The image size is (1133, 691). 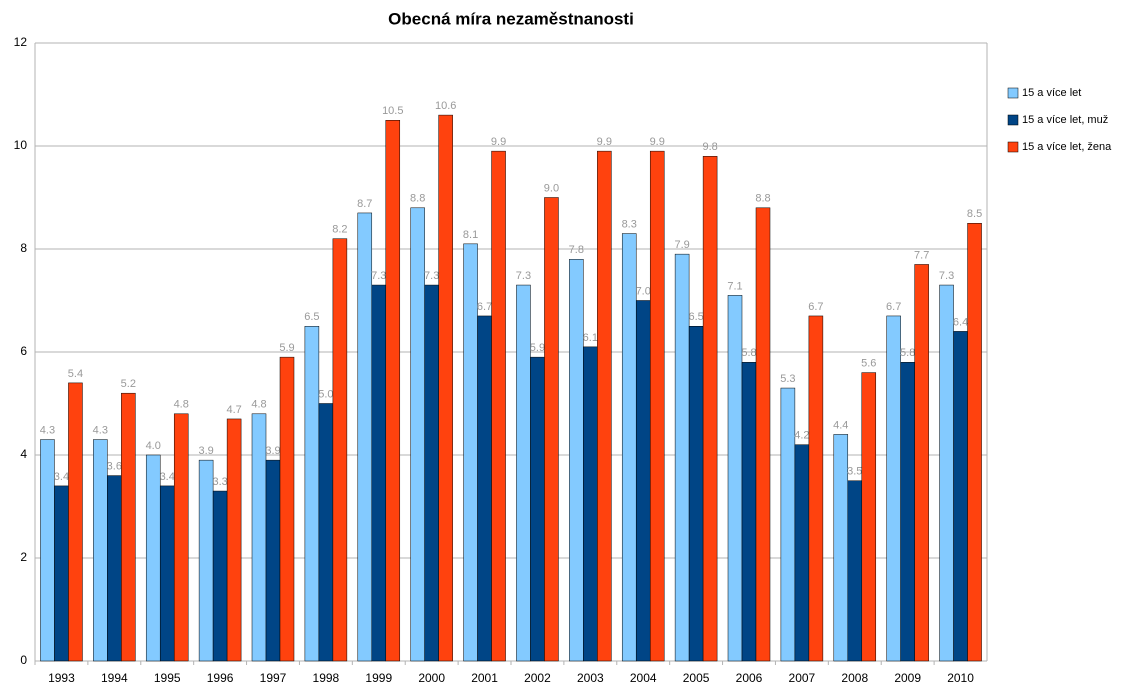 I want to click on legend-label: 15 a více let, muž, so click(x=1065, y=120).